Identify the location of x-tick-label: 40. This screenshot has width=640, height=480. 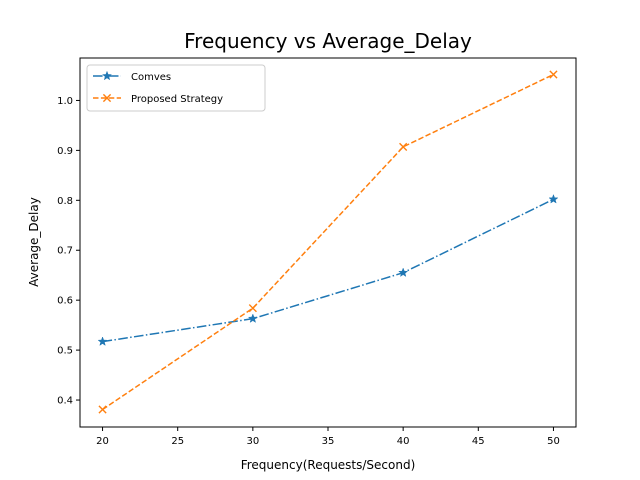
(403, 441).